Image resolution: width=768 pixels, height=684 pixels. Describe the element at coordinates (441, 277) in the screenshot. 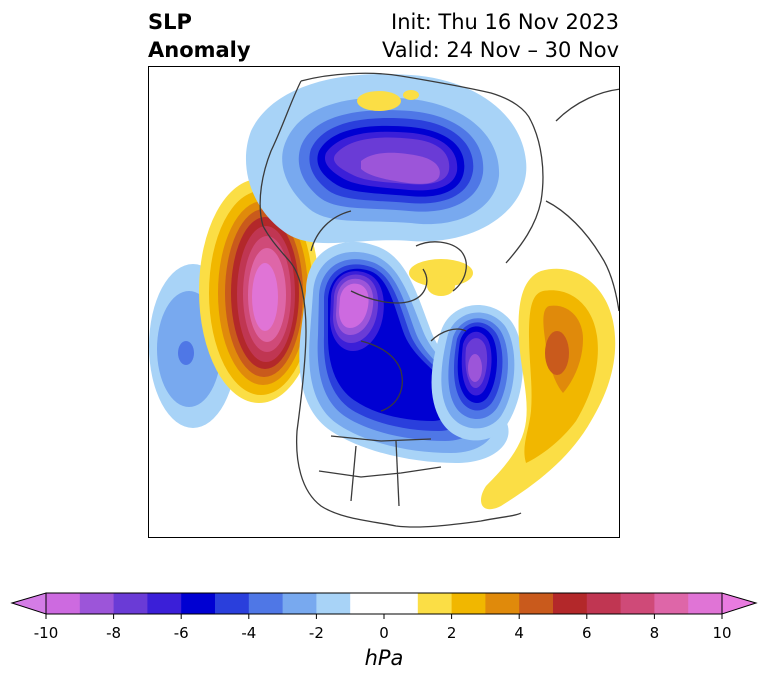

I see `greenland-high` at that location.